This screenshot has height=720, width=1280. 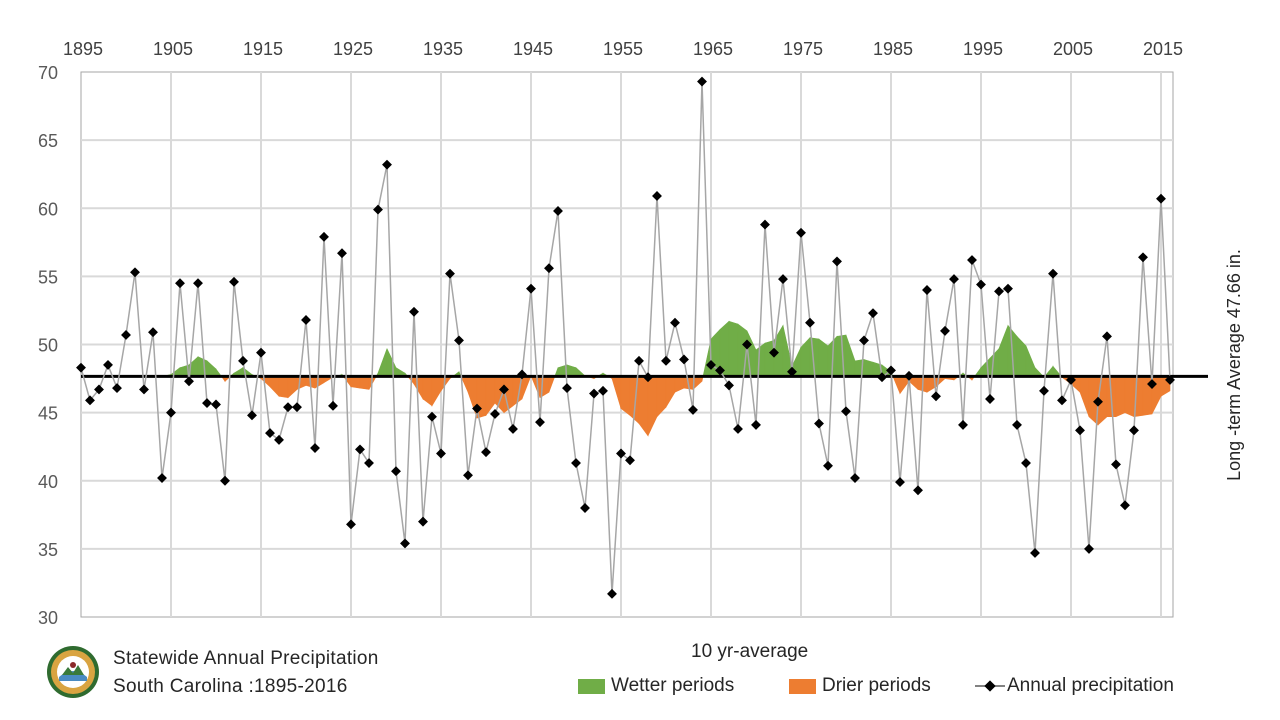 I want to click on x-tick-label: 1985, so click(x=893, y=49).